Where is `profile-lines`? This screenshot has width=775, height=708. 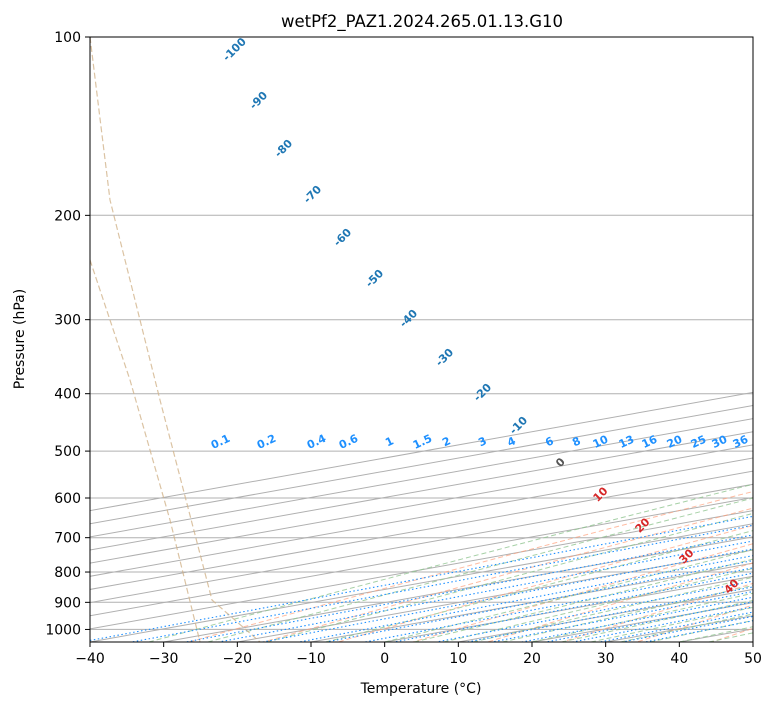 profile-lines is located at coordinates (770, 301).